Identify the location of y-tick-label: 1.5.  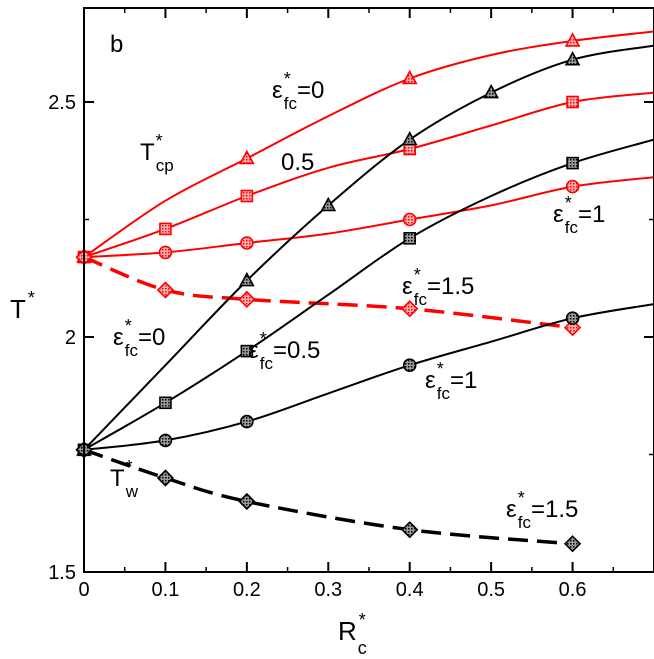
(62, 573).